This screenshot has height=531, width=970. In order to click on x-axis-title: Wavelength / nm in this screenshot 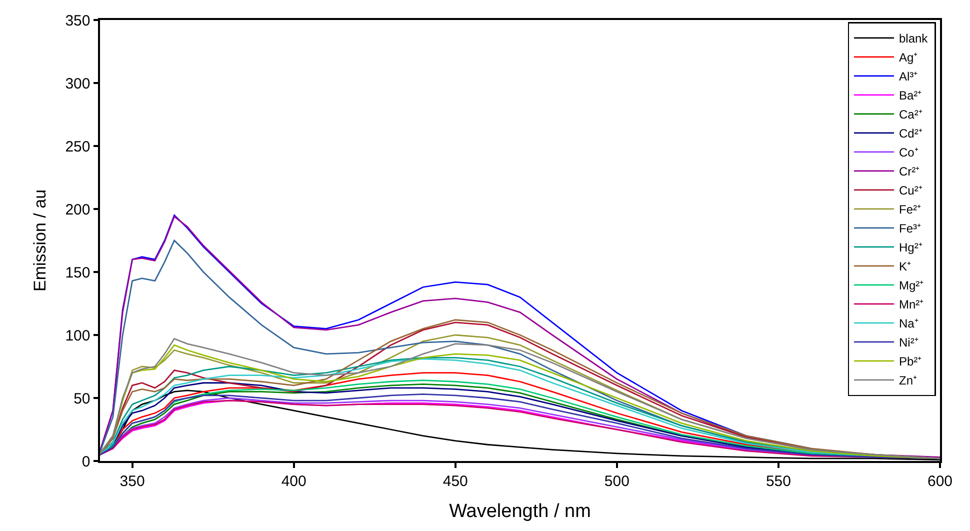, I will do `click(520, 511)`.